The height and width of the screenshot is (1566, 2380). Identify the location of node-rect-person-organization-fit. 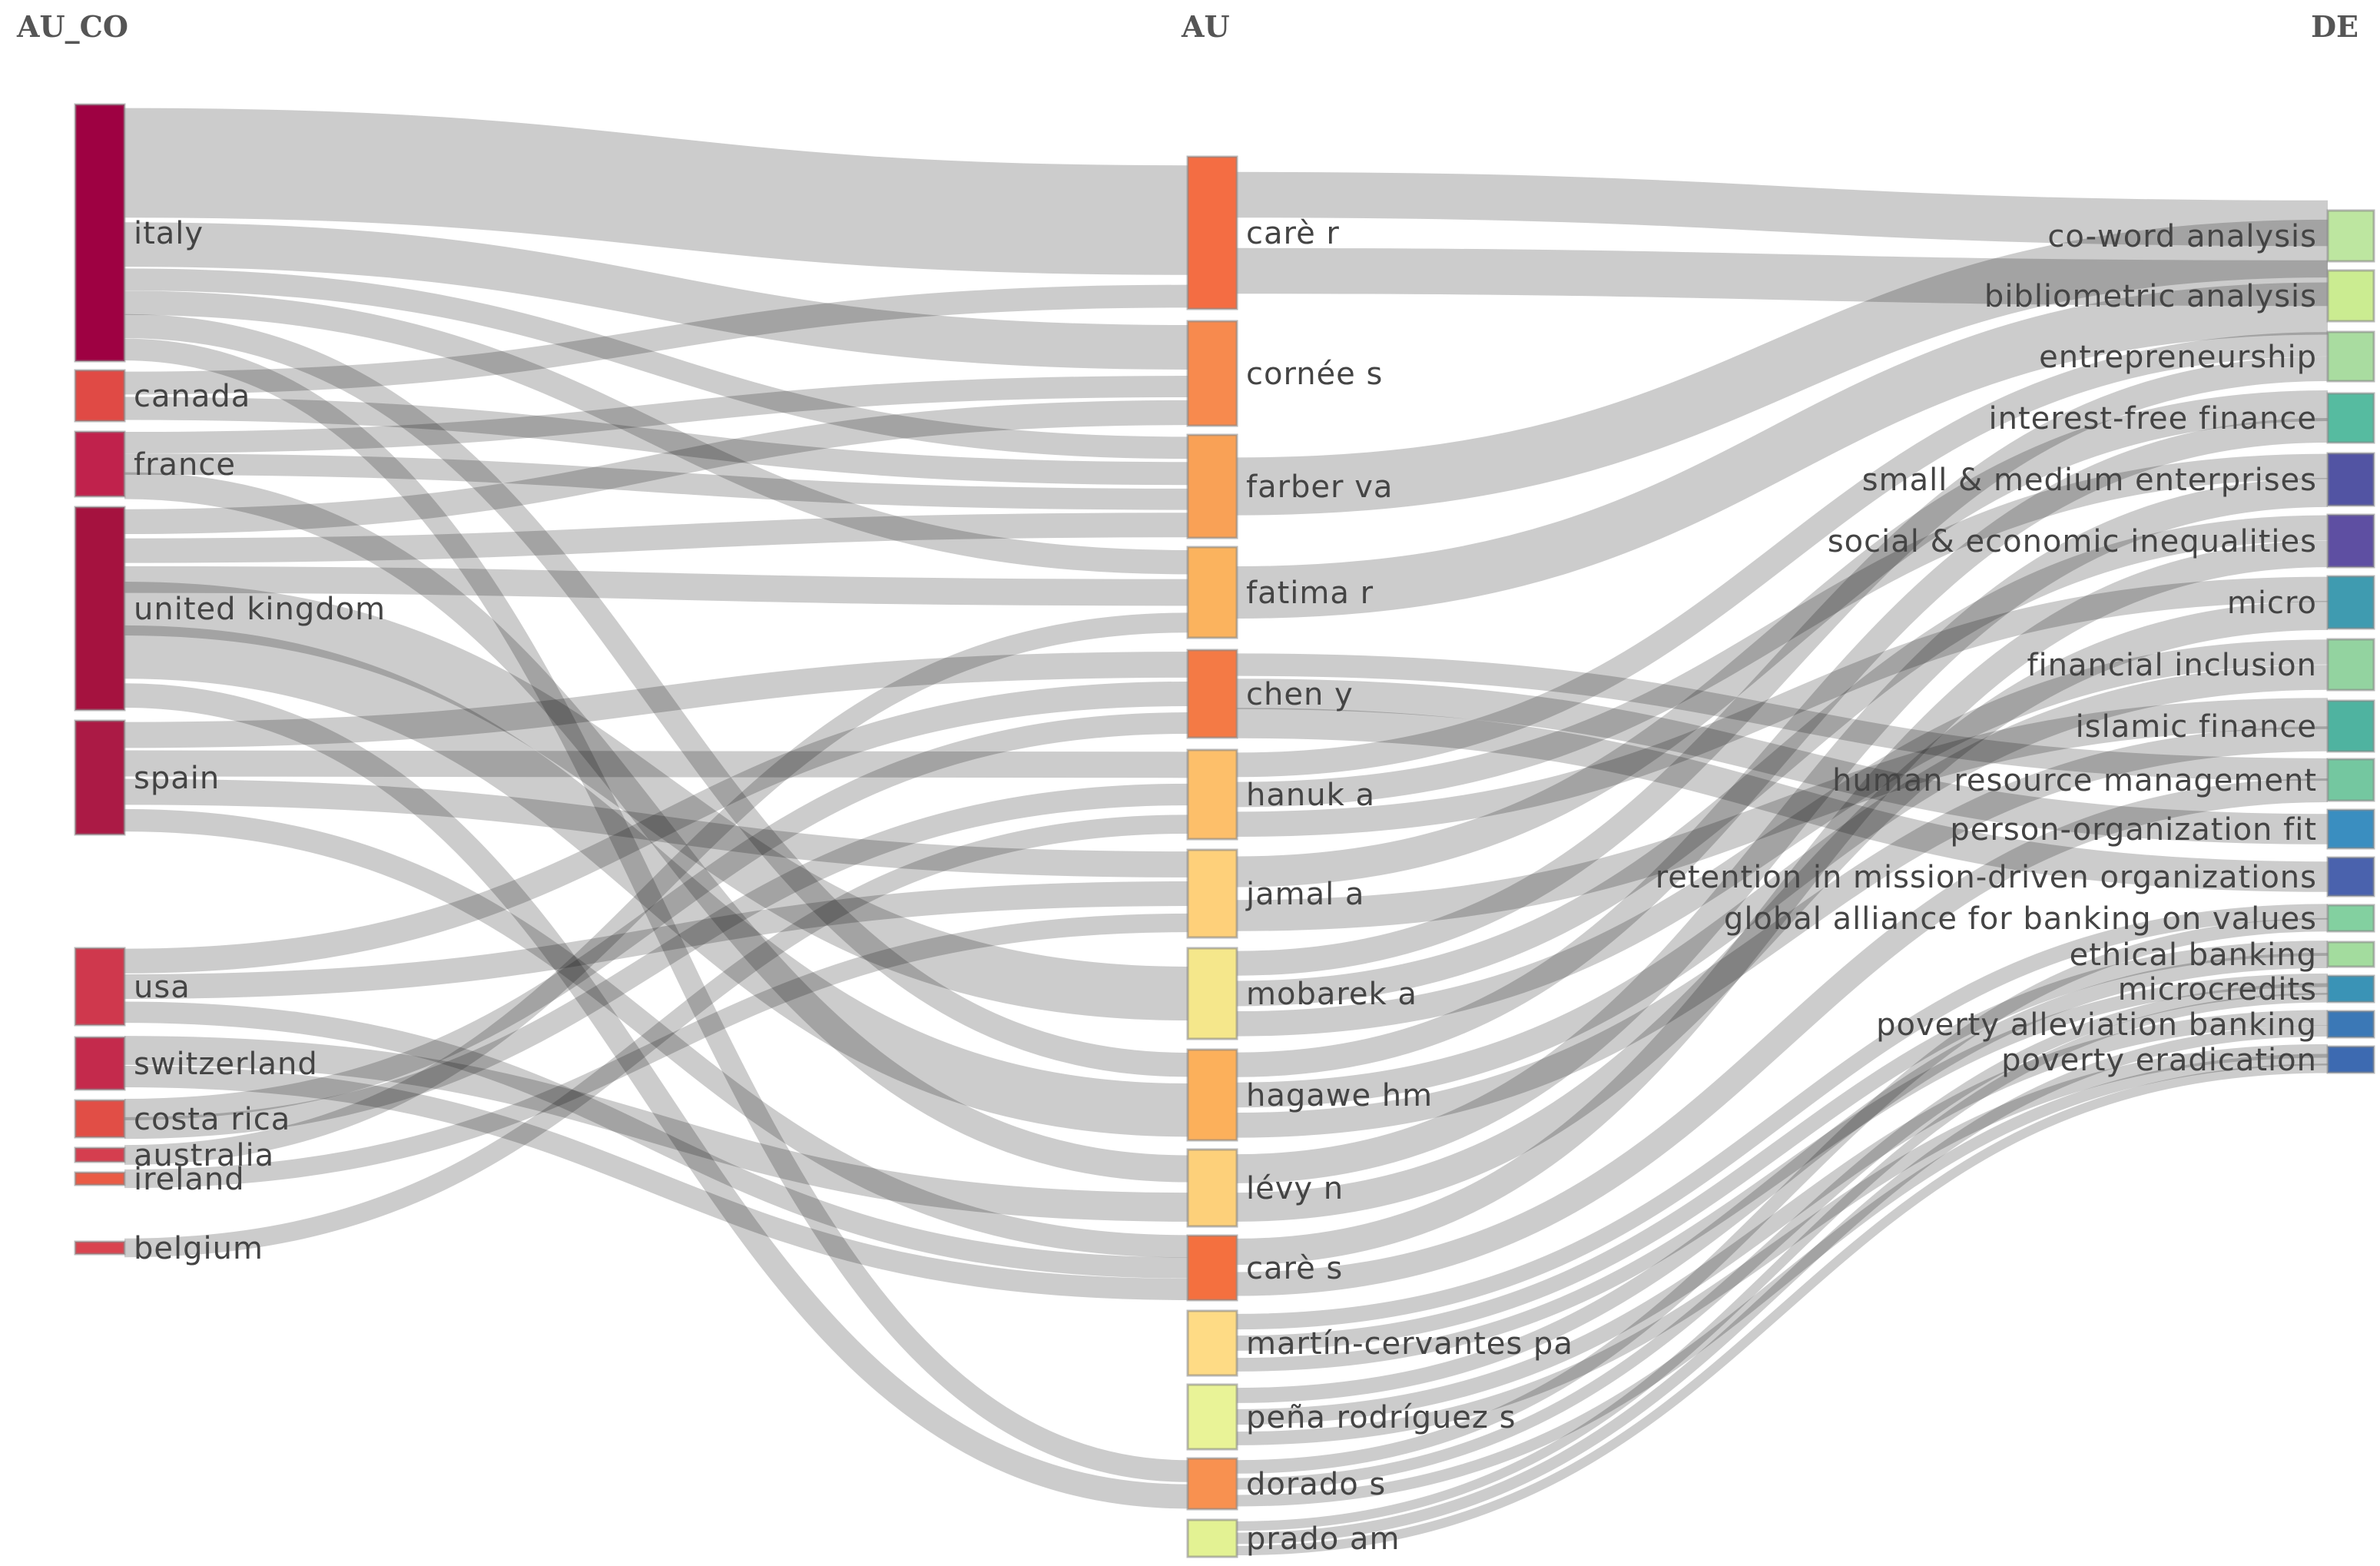
(2350, 829).